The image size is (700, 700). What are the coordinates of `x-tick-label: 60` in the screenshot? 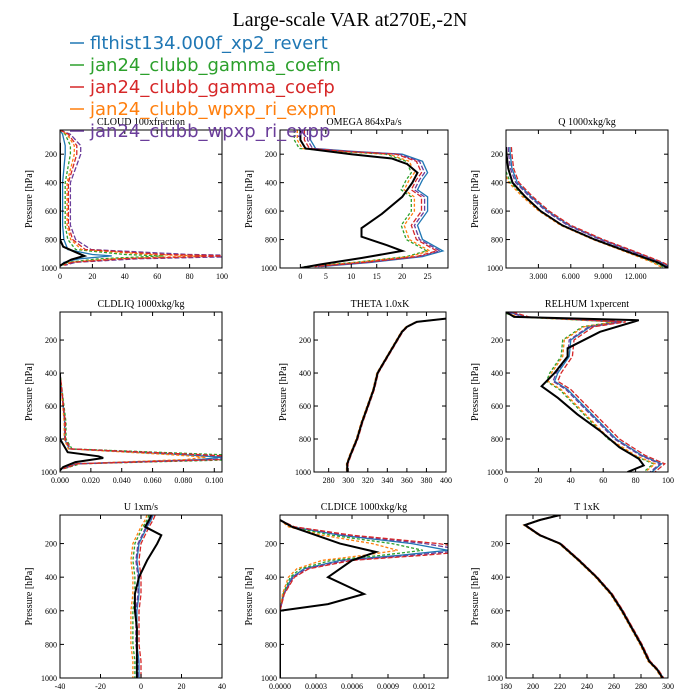 It's located at (603, 480).